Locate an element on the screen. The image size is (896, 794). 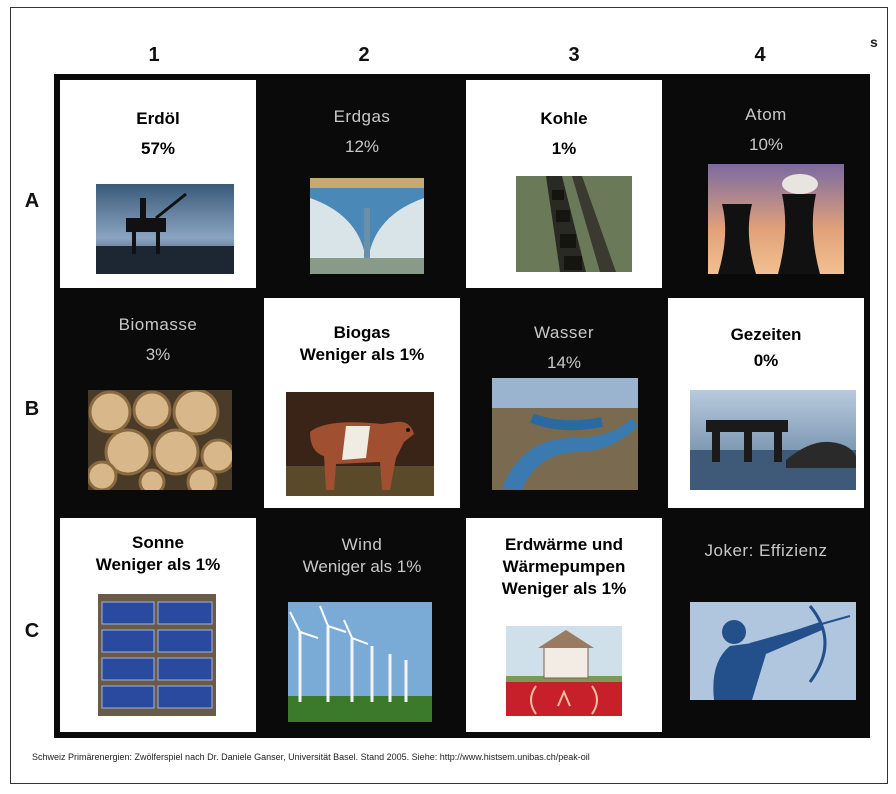
card-c4-joker: Joker: Effizienz is located at coordinates (766, 625).